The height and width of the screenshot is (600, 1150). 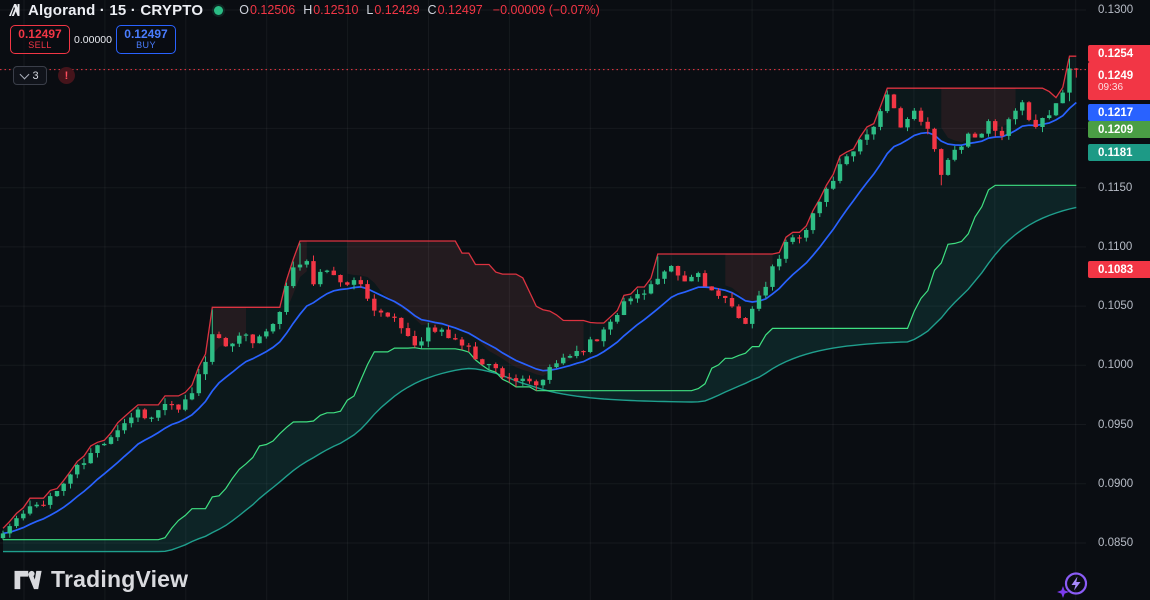 What do you see at coordinates (1116, 10) in the screenshot?
I see `axis-tick: 0.1300` at bounding box center [1116, 10].